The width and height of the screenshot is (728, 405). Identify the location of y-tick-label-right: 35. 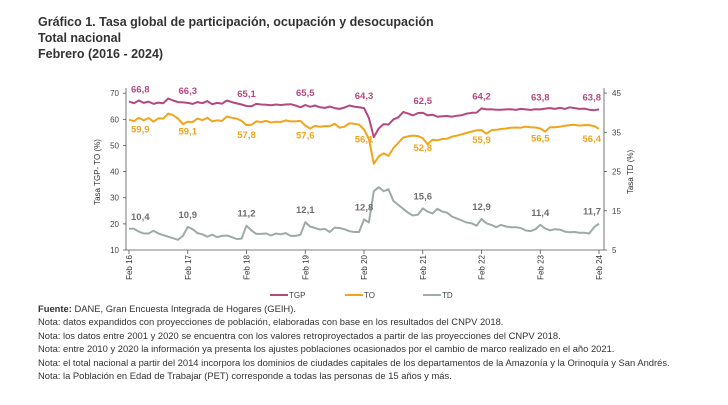
(616, 132).